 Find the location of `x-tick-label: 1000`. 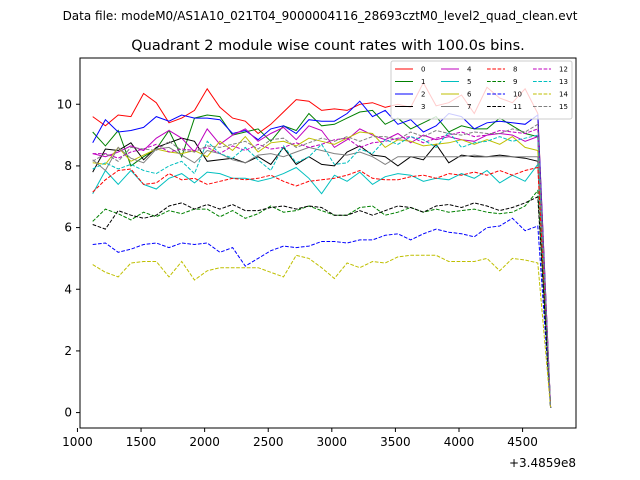

x-tick-label: 1000 is located at coordinates (77, 442).